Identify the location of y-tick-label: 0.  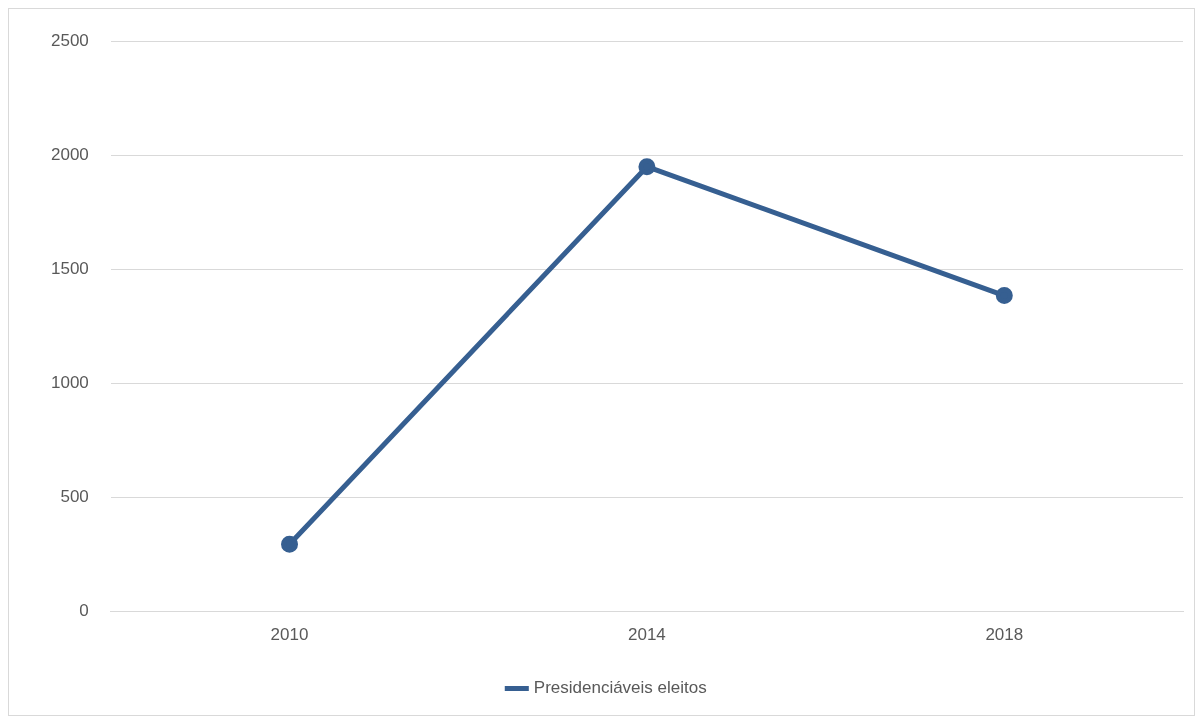
(84, 611).